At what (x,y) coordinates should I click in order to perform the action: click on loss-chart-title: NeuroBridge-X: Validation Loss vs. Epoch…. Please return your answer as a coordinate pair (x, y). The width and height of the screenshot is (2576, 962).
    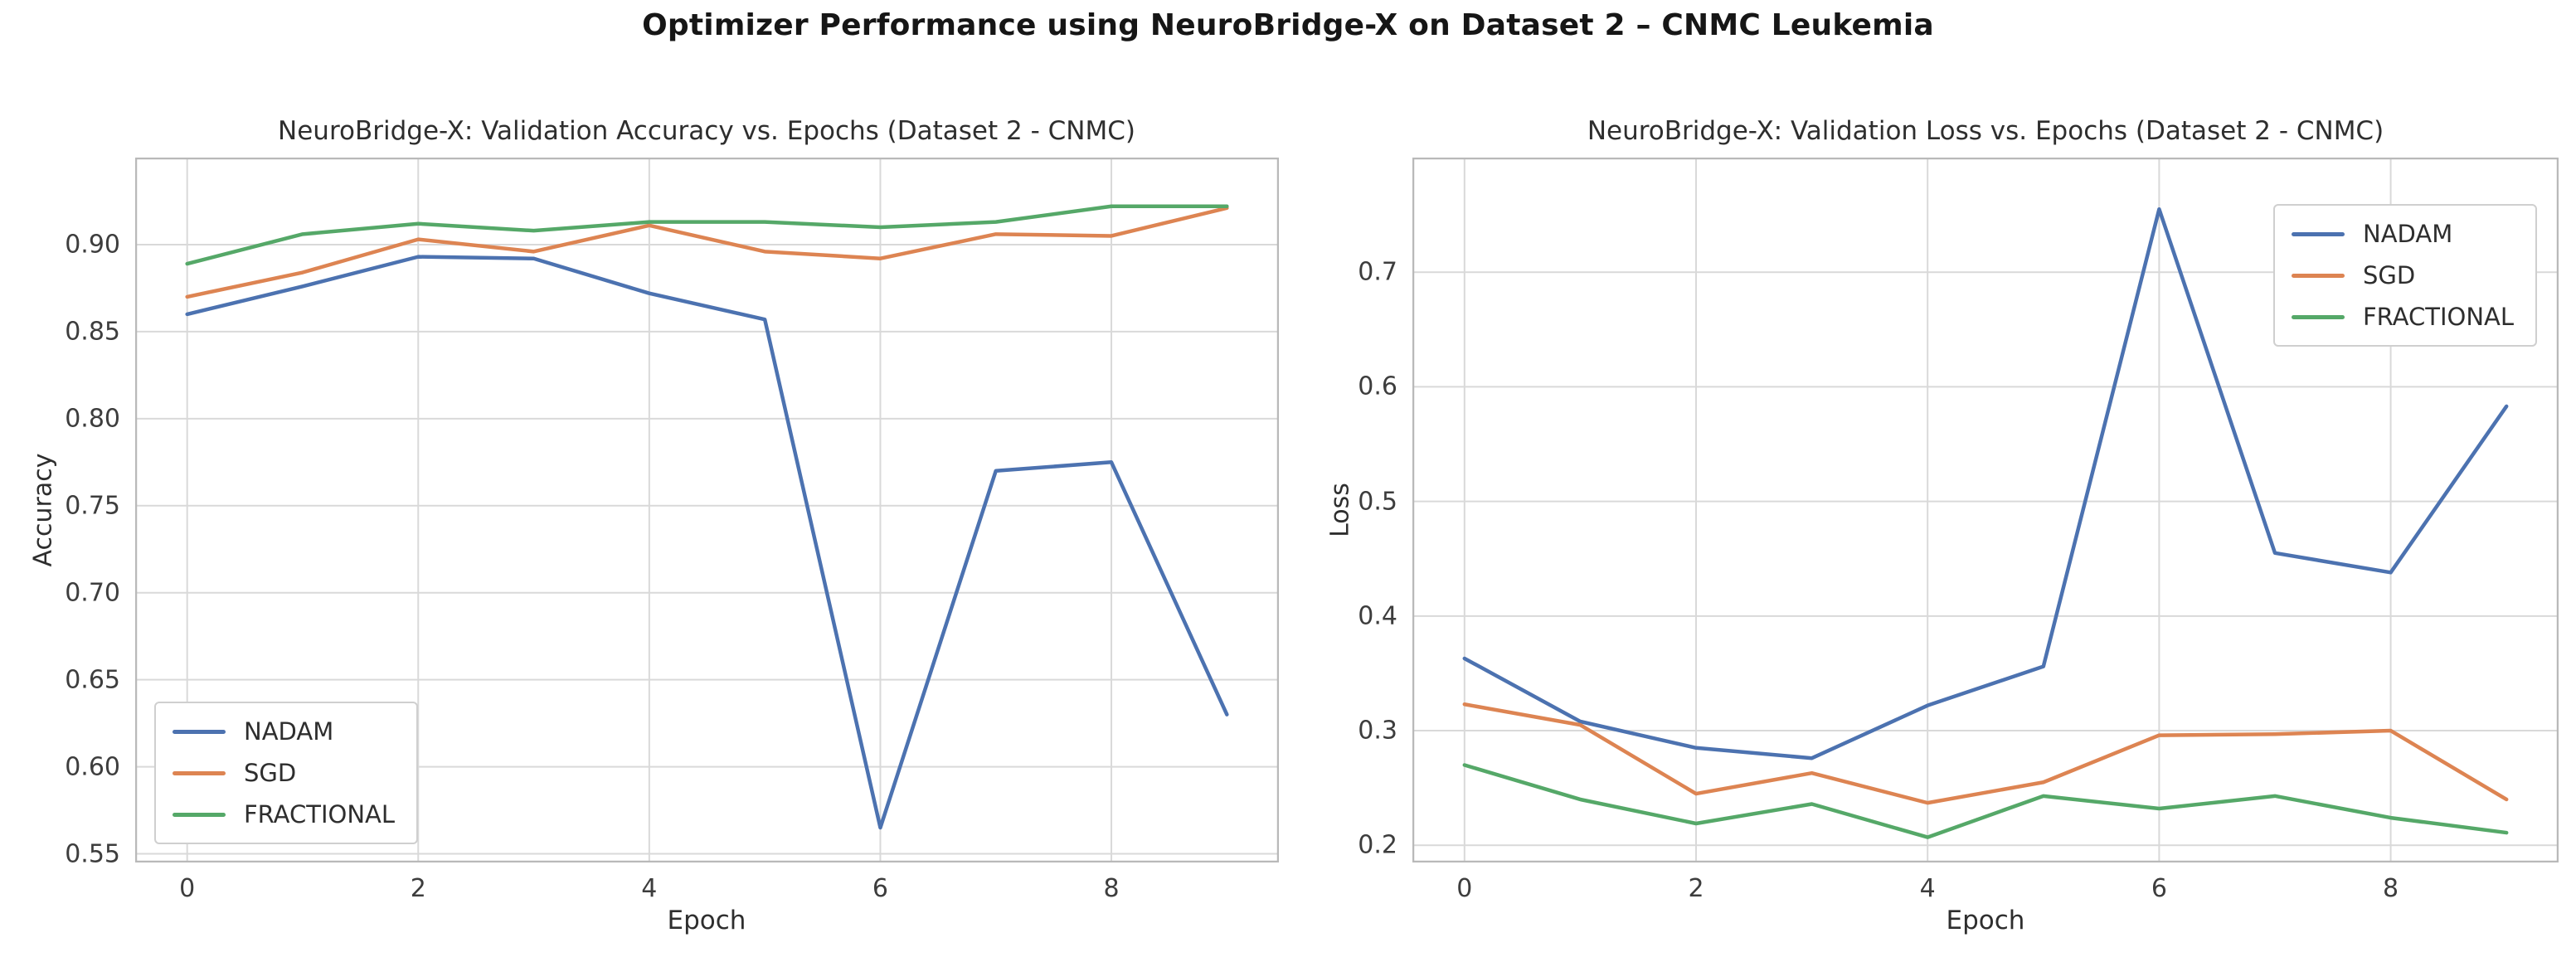
    Looking at the image, I should click on (1986, 131).